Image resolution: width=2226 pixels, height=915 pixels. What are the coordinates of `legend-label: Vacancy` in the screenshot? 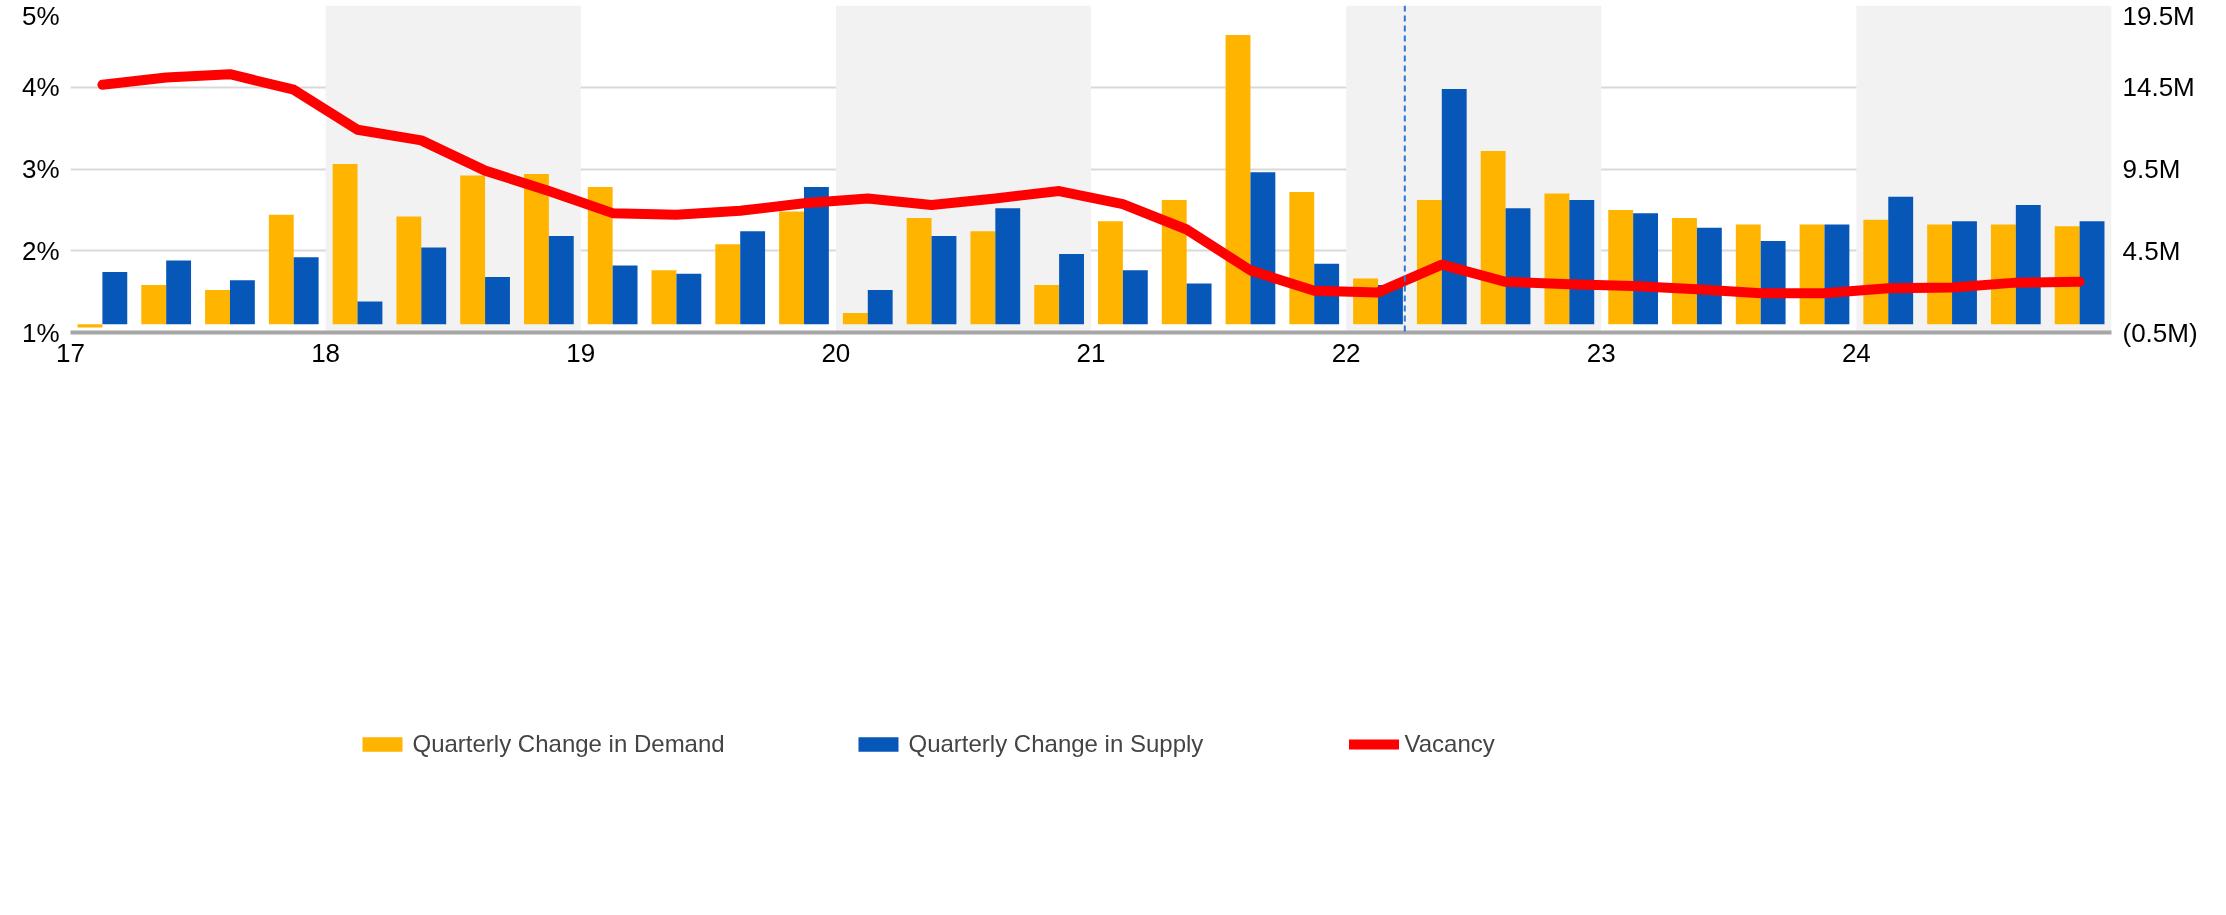 It's located at (1450, 744).